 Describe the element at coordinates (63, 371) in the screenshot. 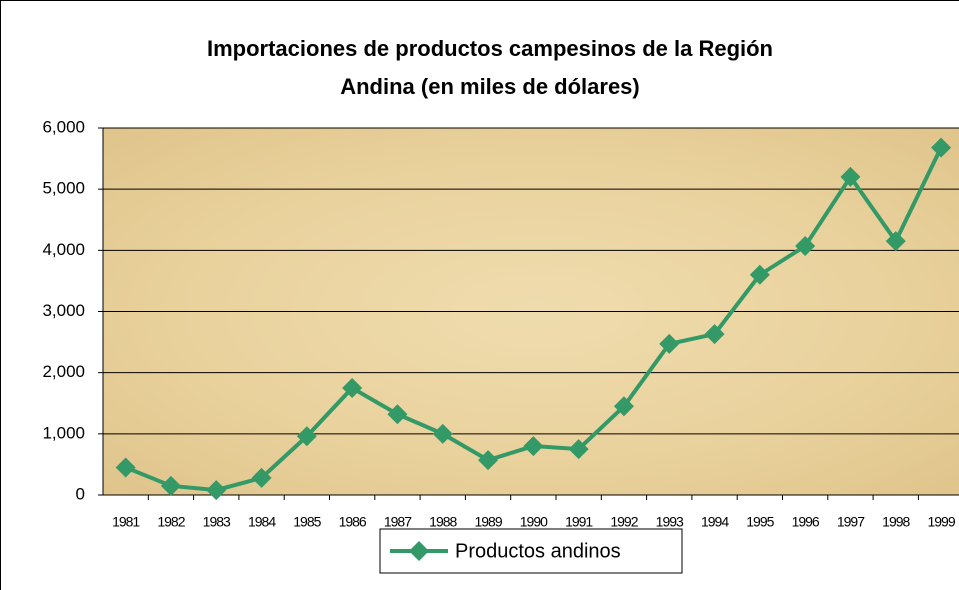

I see `y-tick-label: 2,000` at that location.